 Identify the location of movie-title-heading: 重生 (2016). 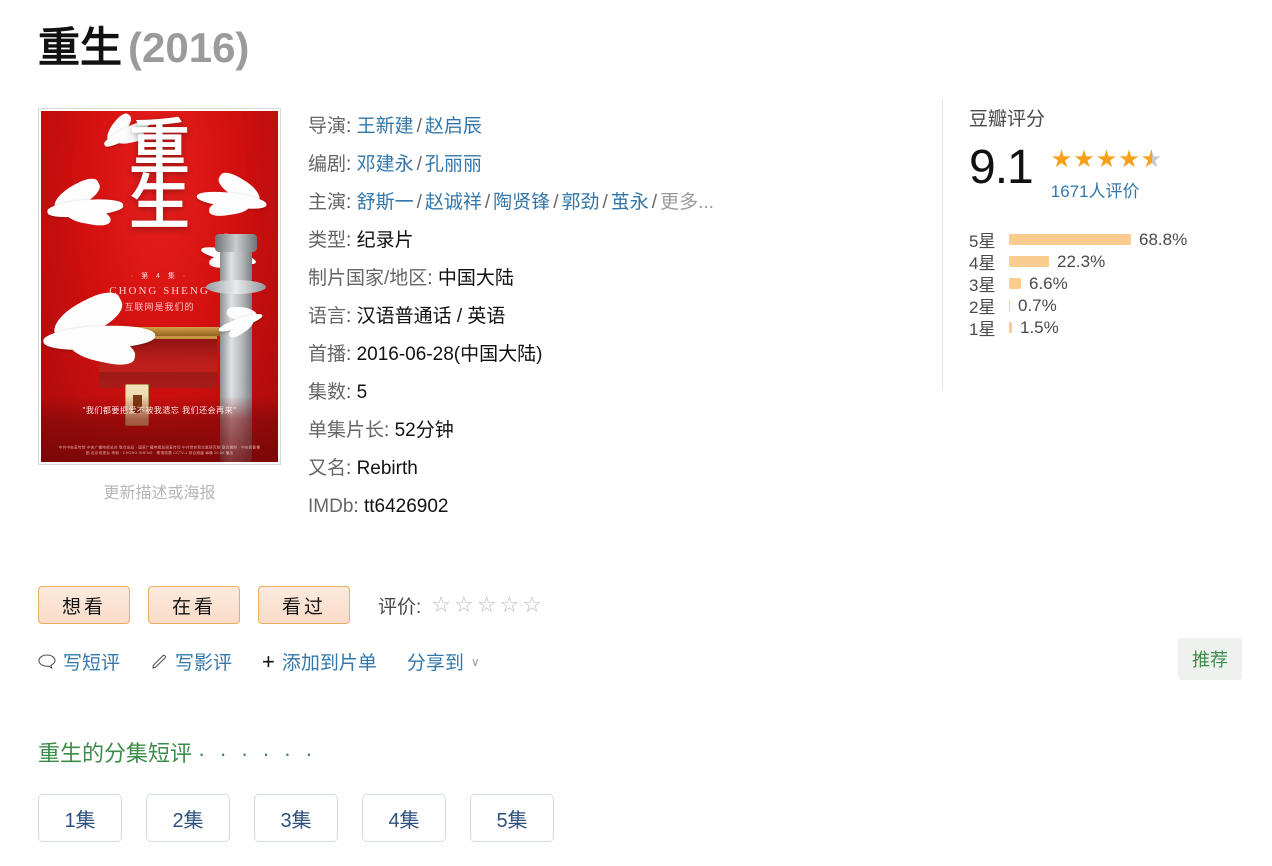
(143, 48).